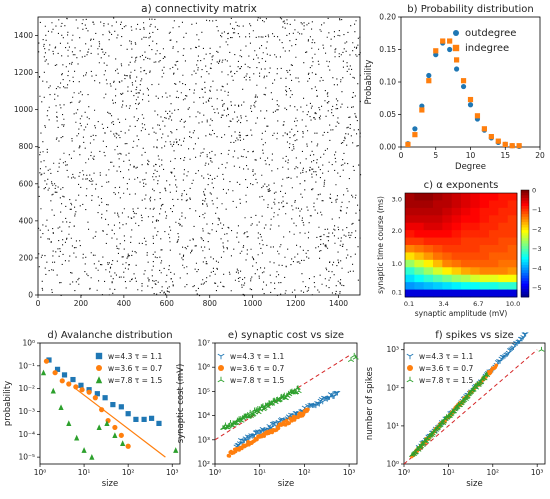  I want to click on x-tick-label: 10⁰, so click(215, 472).